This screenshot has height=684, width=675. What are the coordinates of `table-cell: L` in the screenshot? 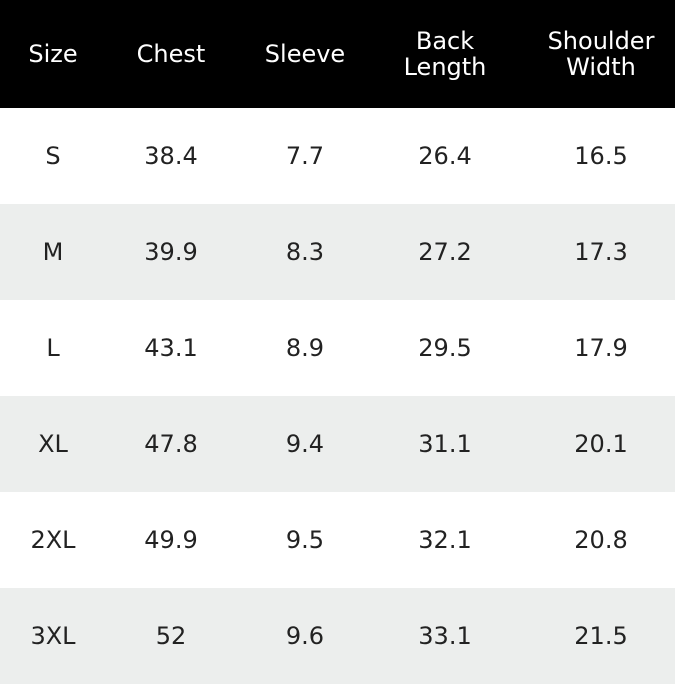 It's located at (53, 348).